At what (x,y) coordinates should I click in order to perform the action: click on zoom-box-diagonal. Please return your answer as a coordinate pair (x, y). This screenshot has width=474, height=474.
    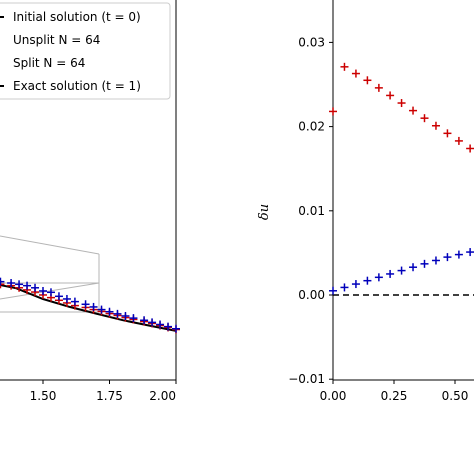
    Looking at the image, I should click on (50, 291).